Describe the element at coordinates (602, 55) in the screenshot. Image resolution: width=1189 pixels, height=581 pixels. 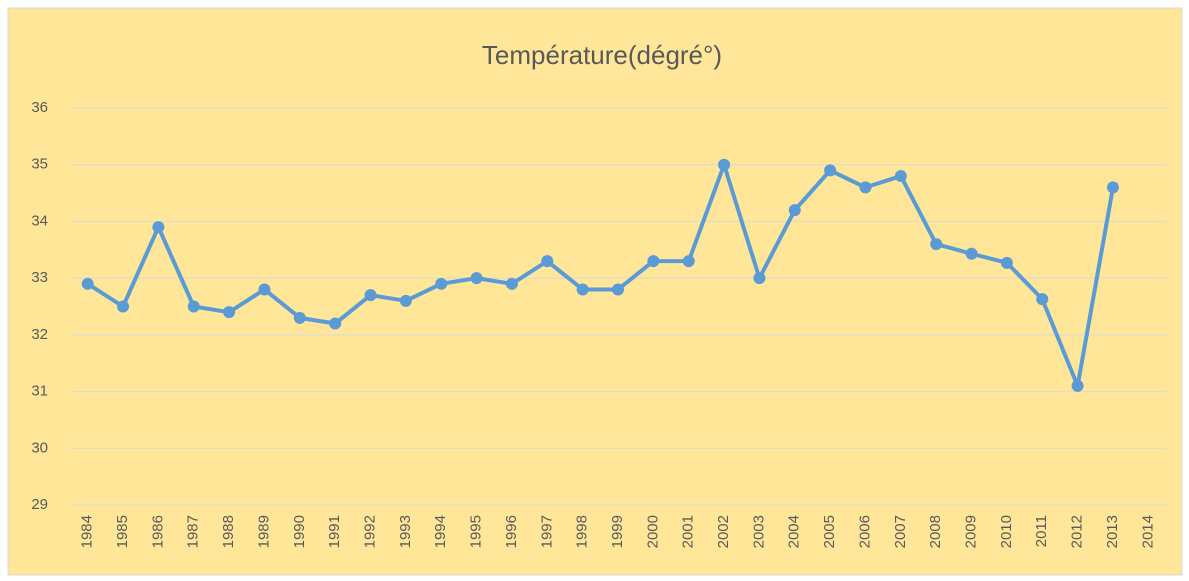
I see `chart-title: Température(dégré°)` at that location.